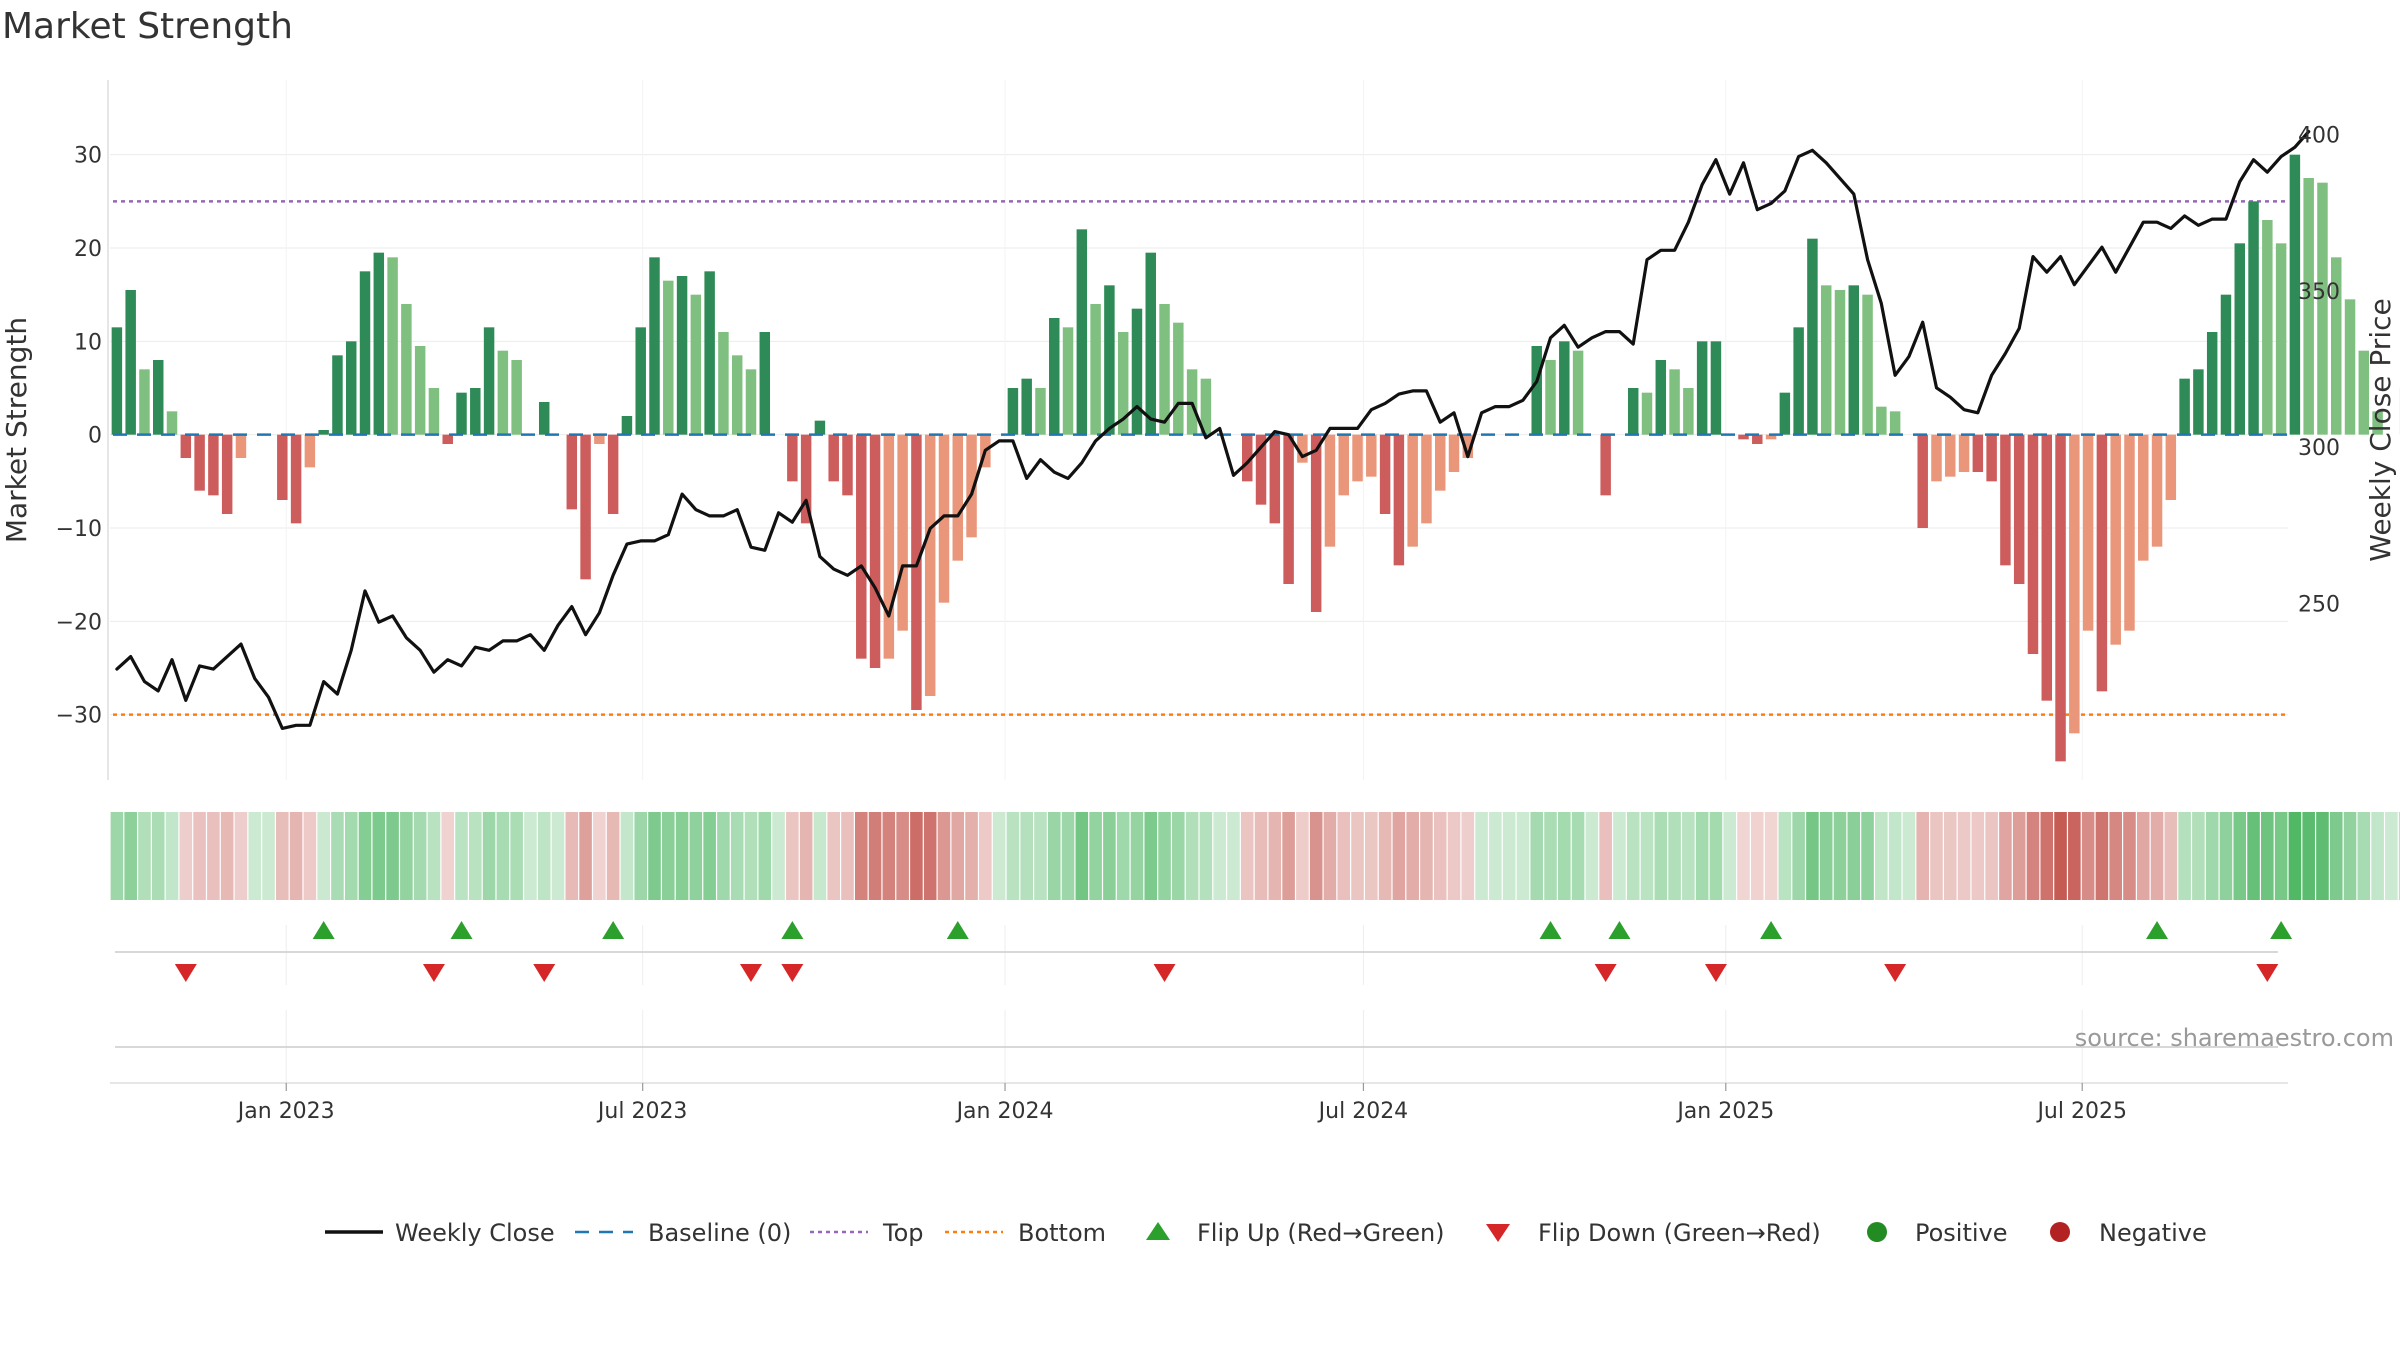 Image resolution: width=2400 pixels, height=1350 pixels. Describe the element at coordinates (642, 1111) in the screenshot. I see `x-tick-label: Jul 2023` at that location.